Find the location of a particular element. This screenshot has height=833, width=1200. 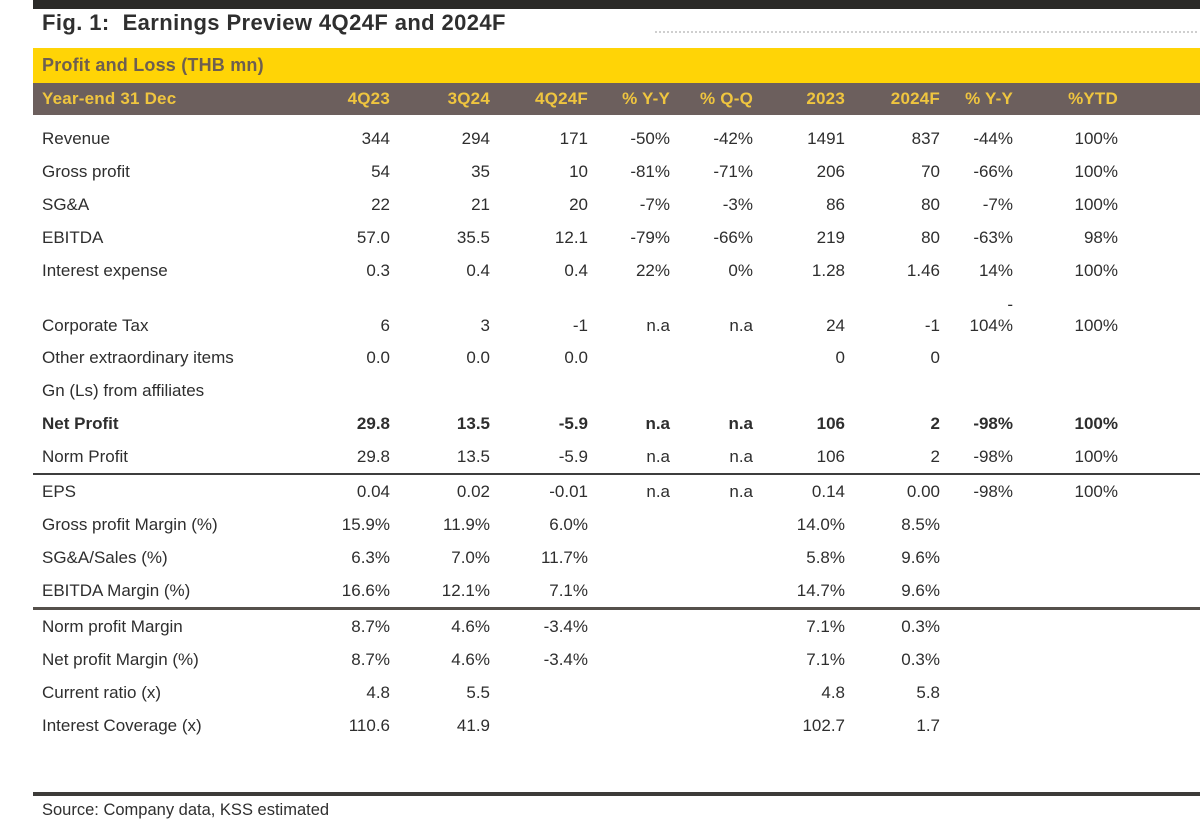

source-note: Source: Company data, KSS estimated is located at coordinates (186, 810).